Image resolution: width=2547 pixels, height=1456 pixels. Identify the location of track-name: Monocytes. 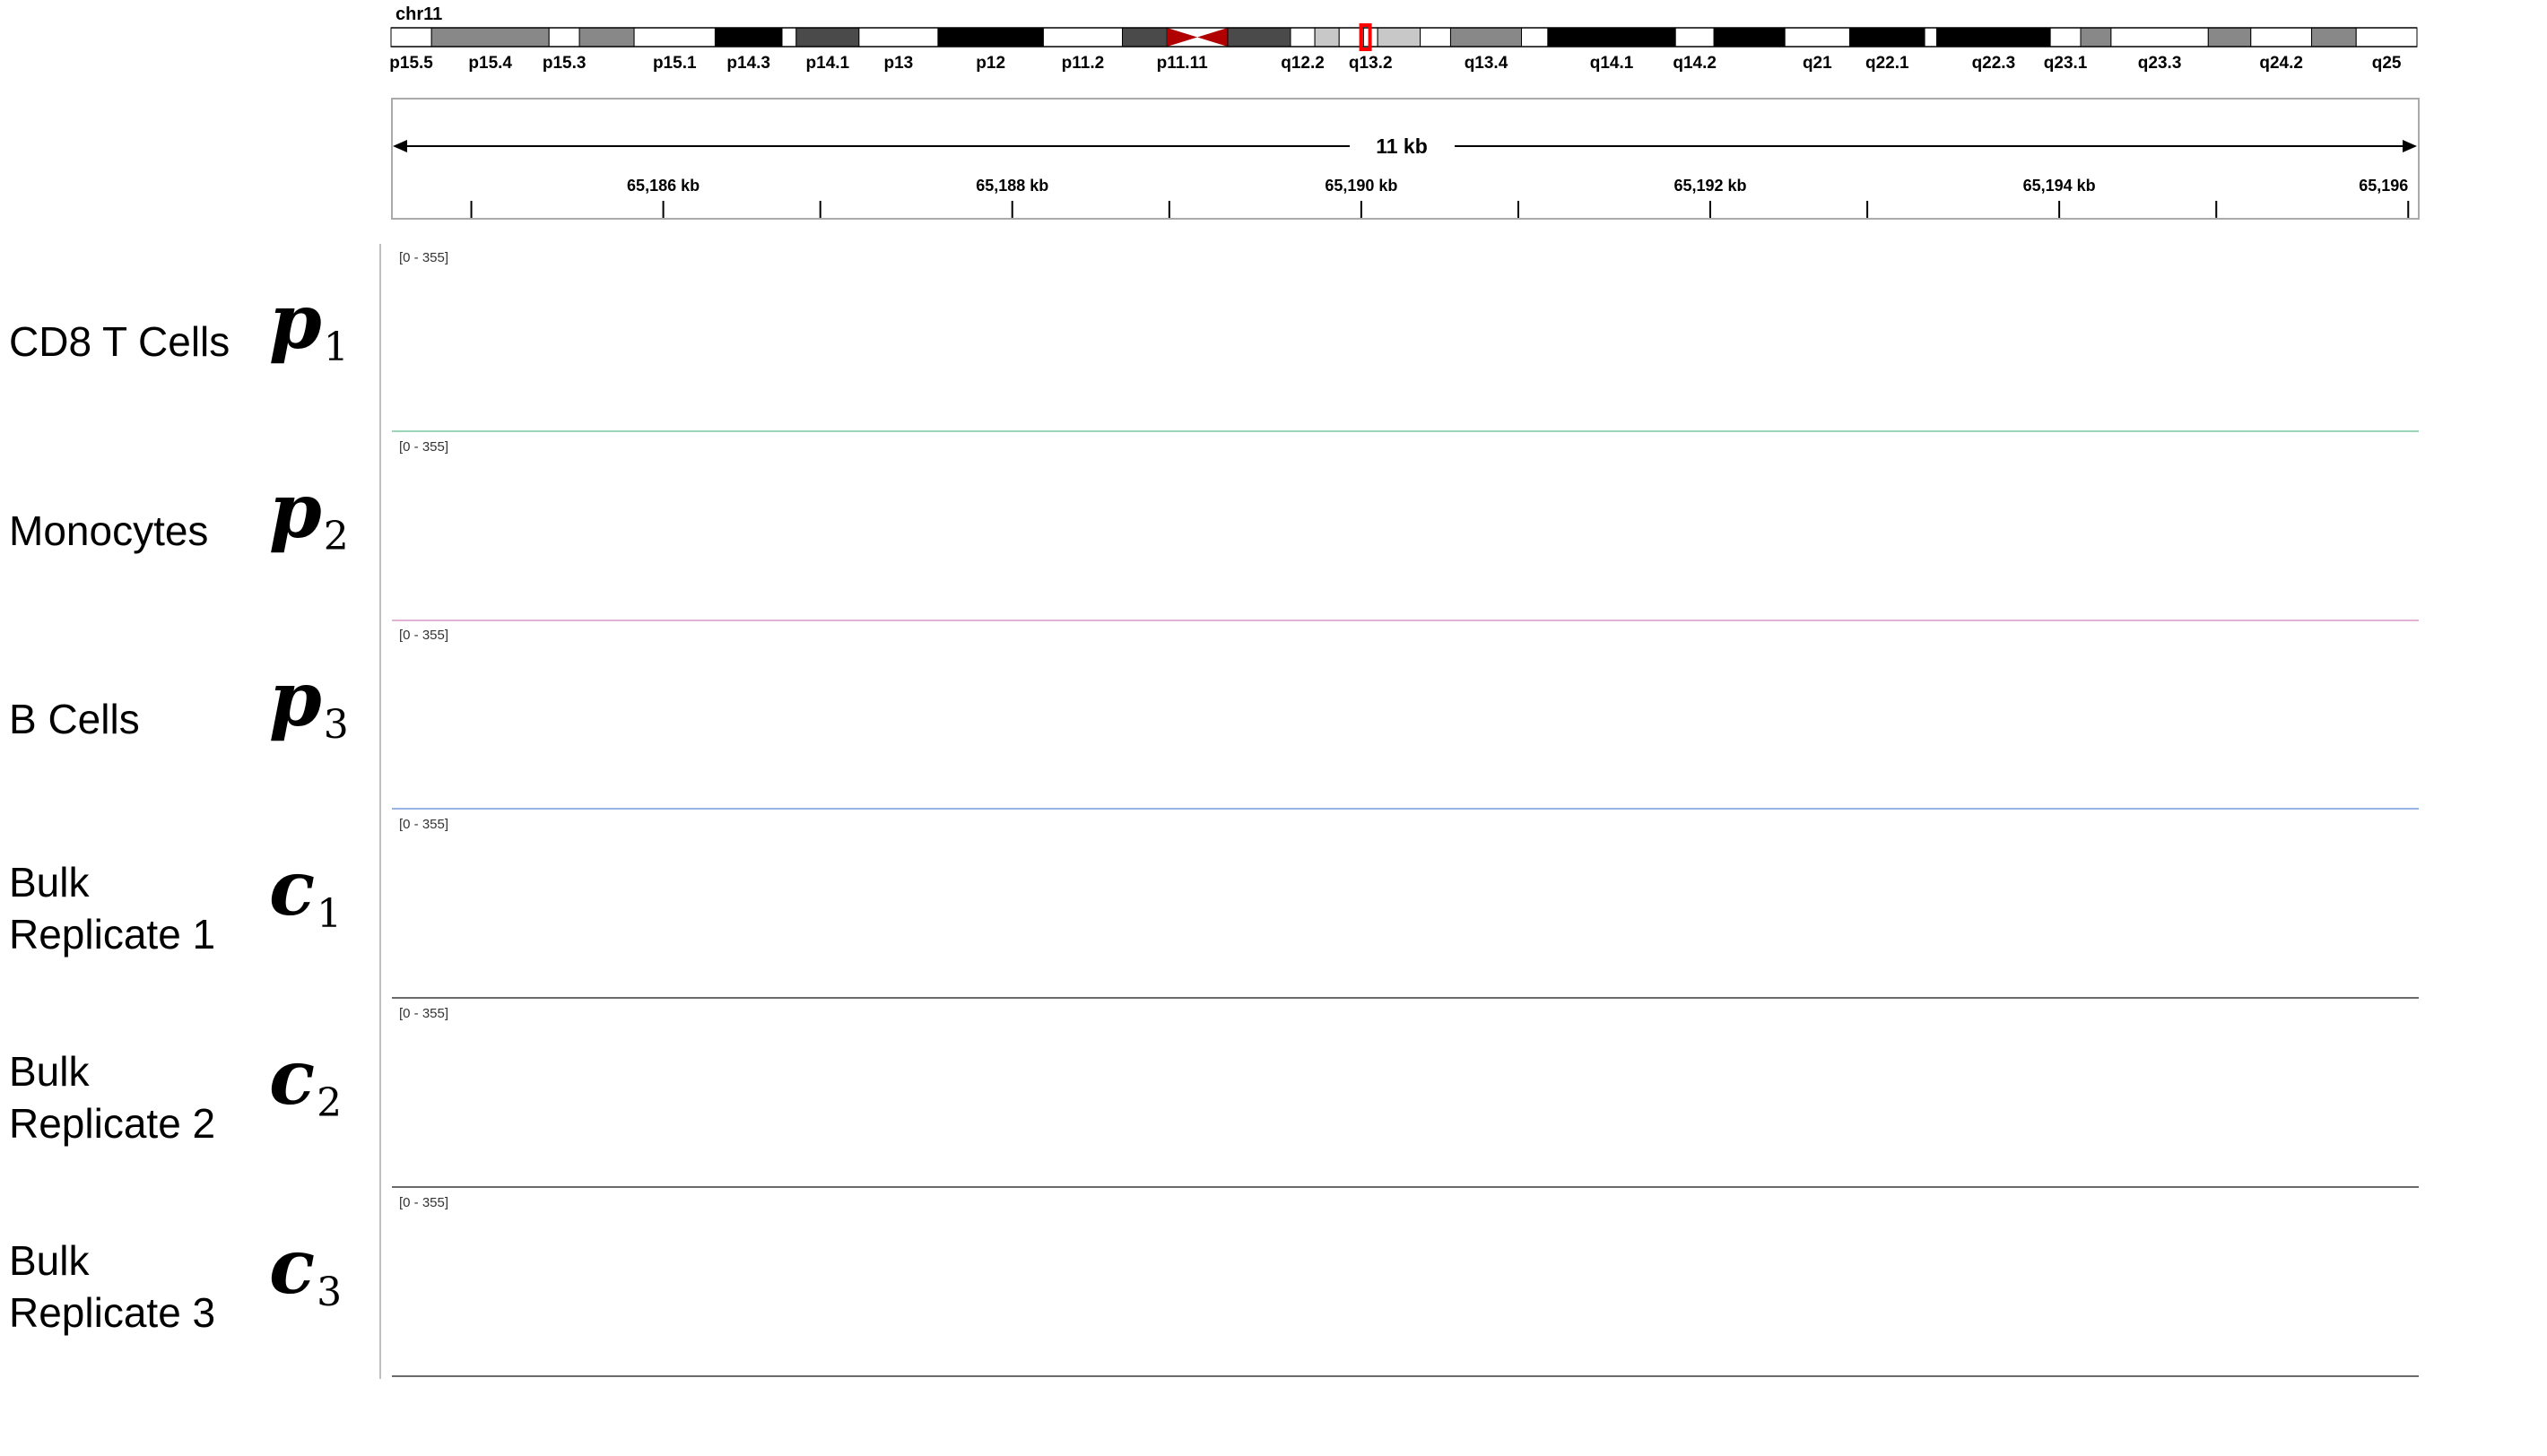
(108, 531).